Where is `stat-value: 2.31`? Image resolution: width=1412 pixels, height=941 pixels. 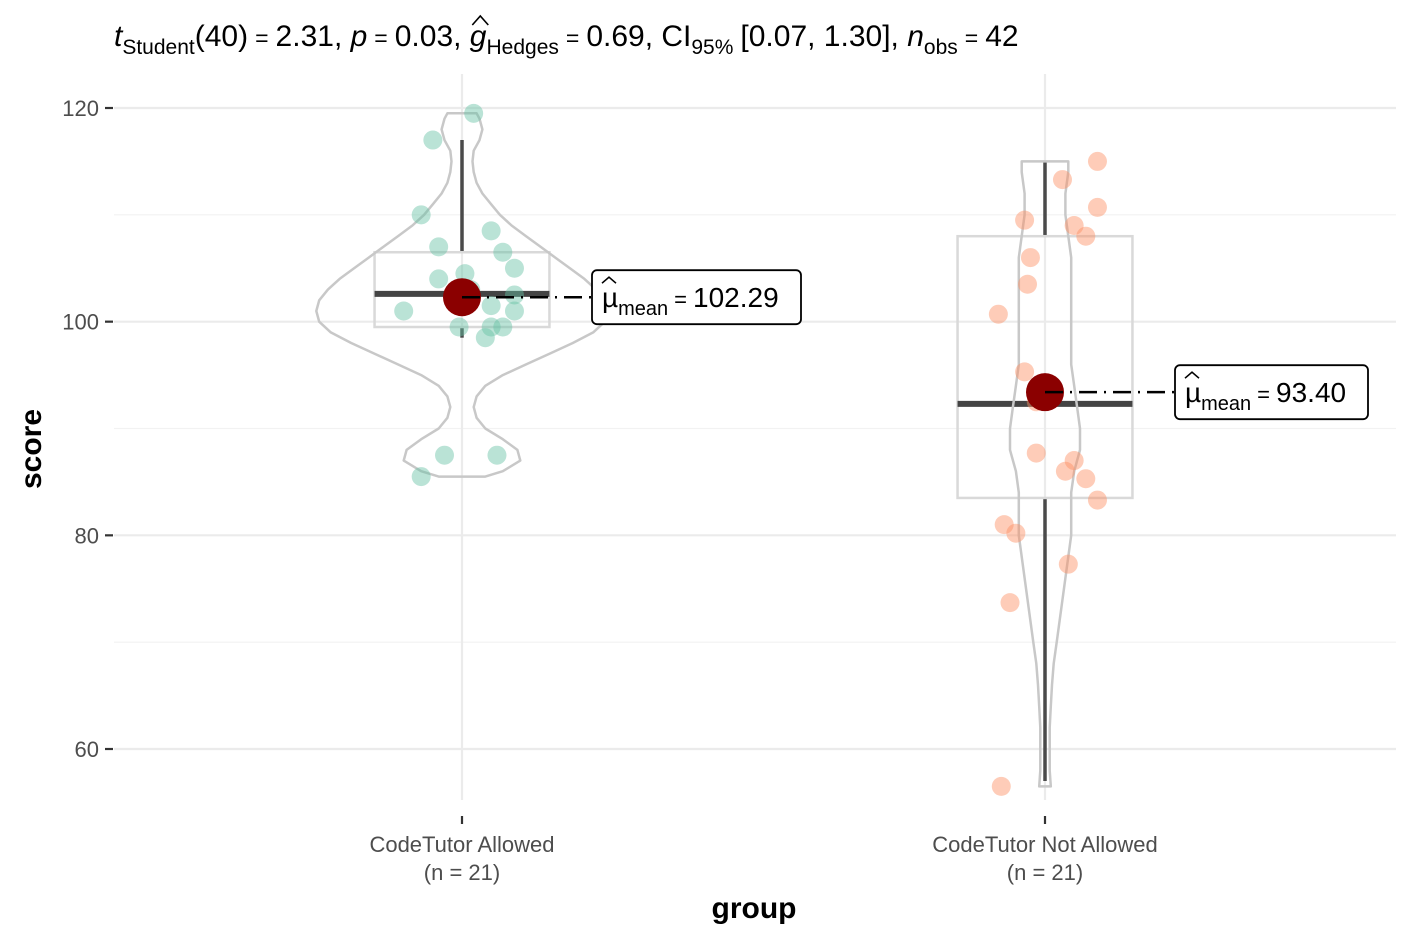
stat-value: 2.31 is located at coordinates (305, 36).